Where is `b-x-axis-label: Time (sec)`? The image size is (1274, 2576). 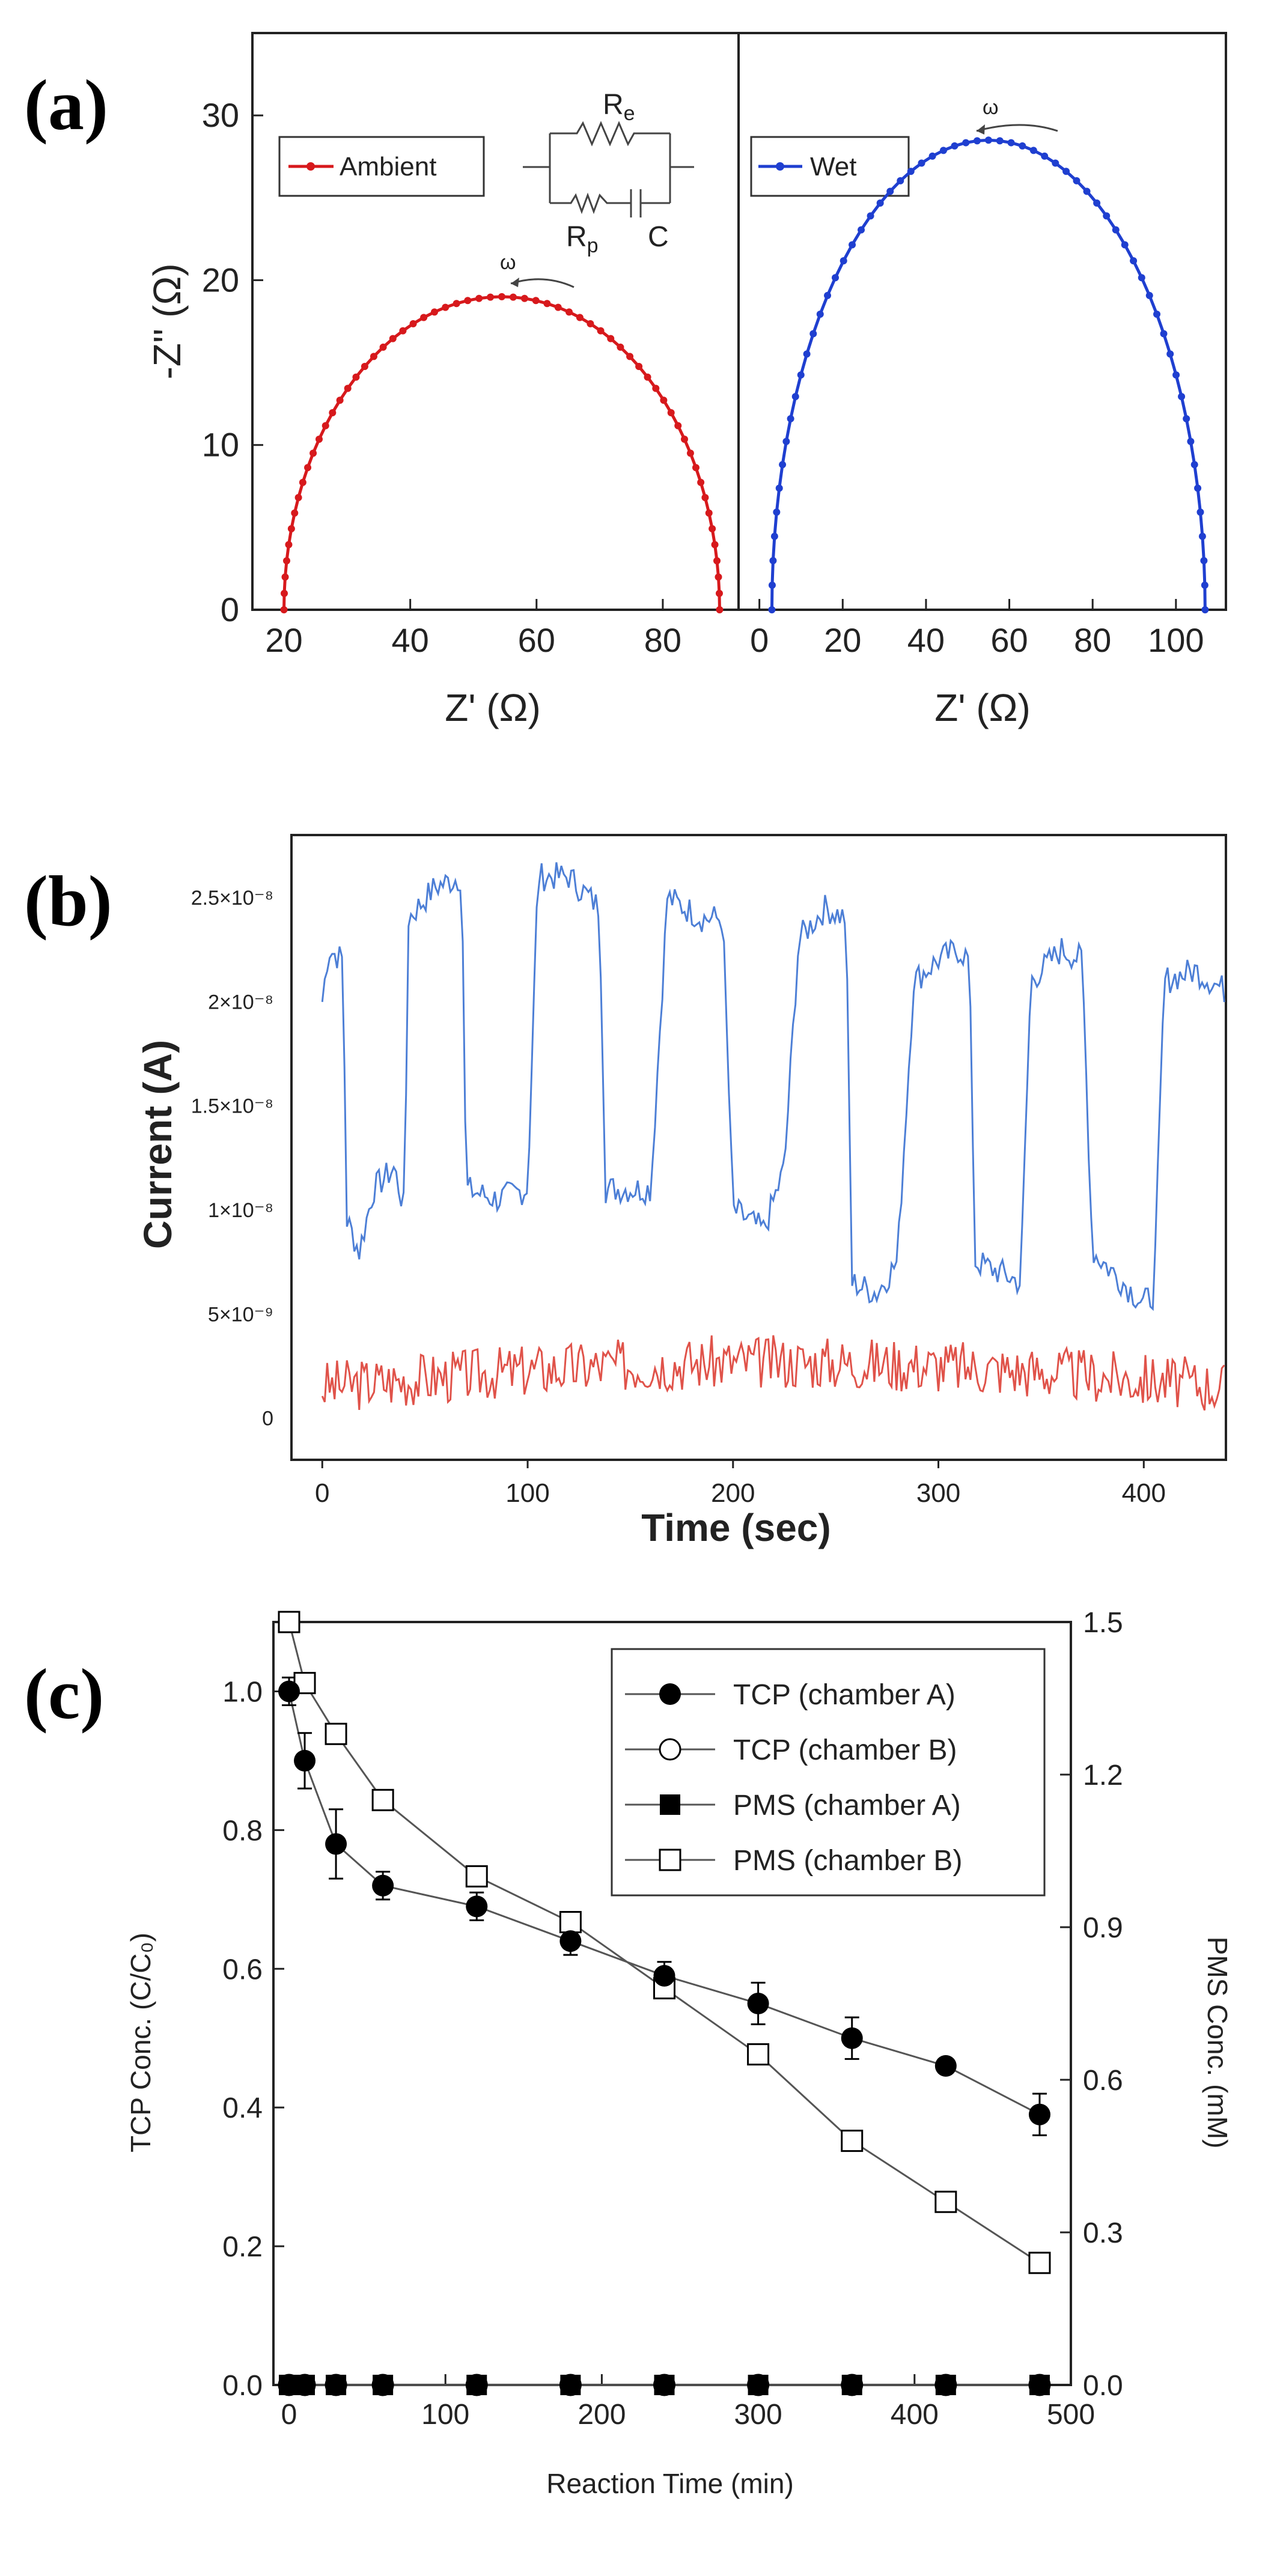
b-x-axis-label: Time (sec) is located at coordinates (736, 1527).